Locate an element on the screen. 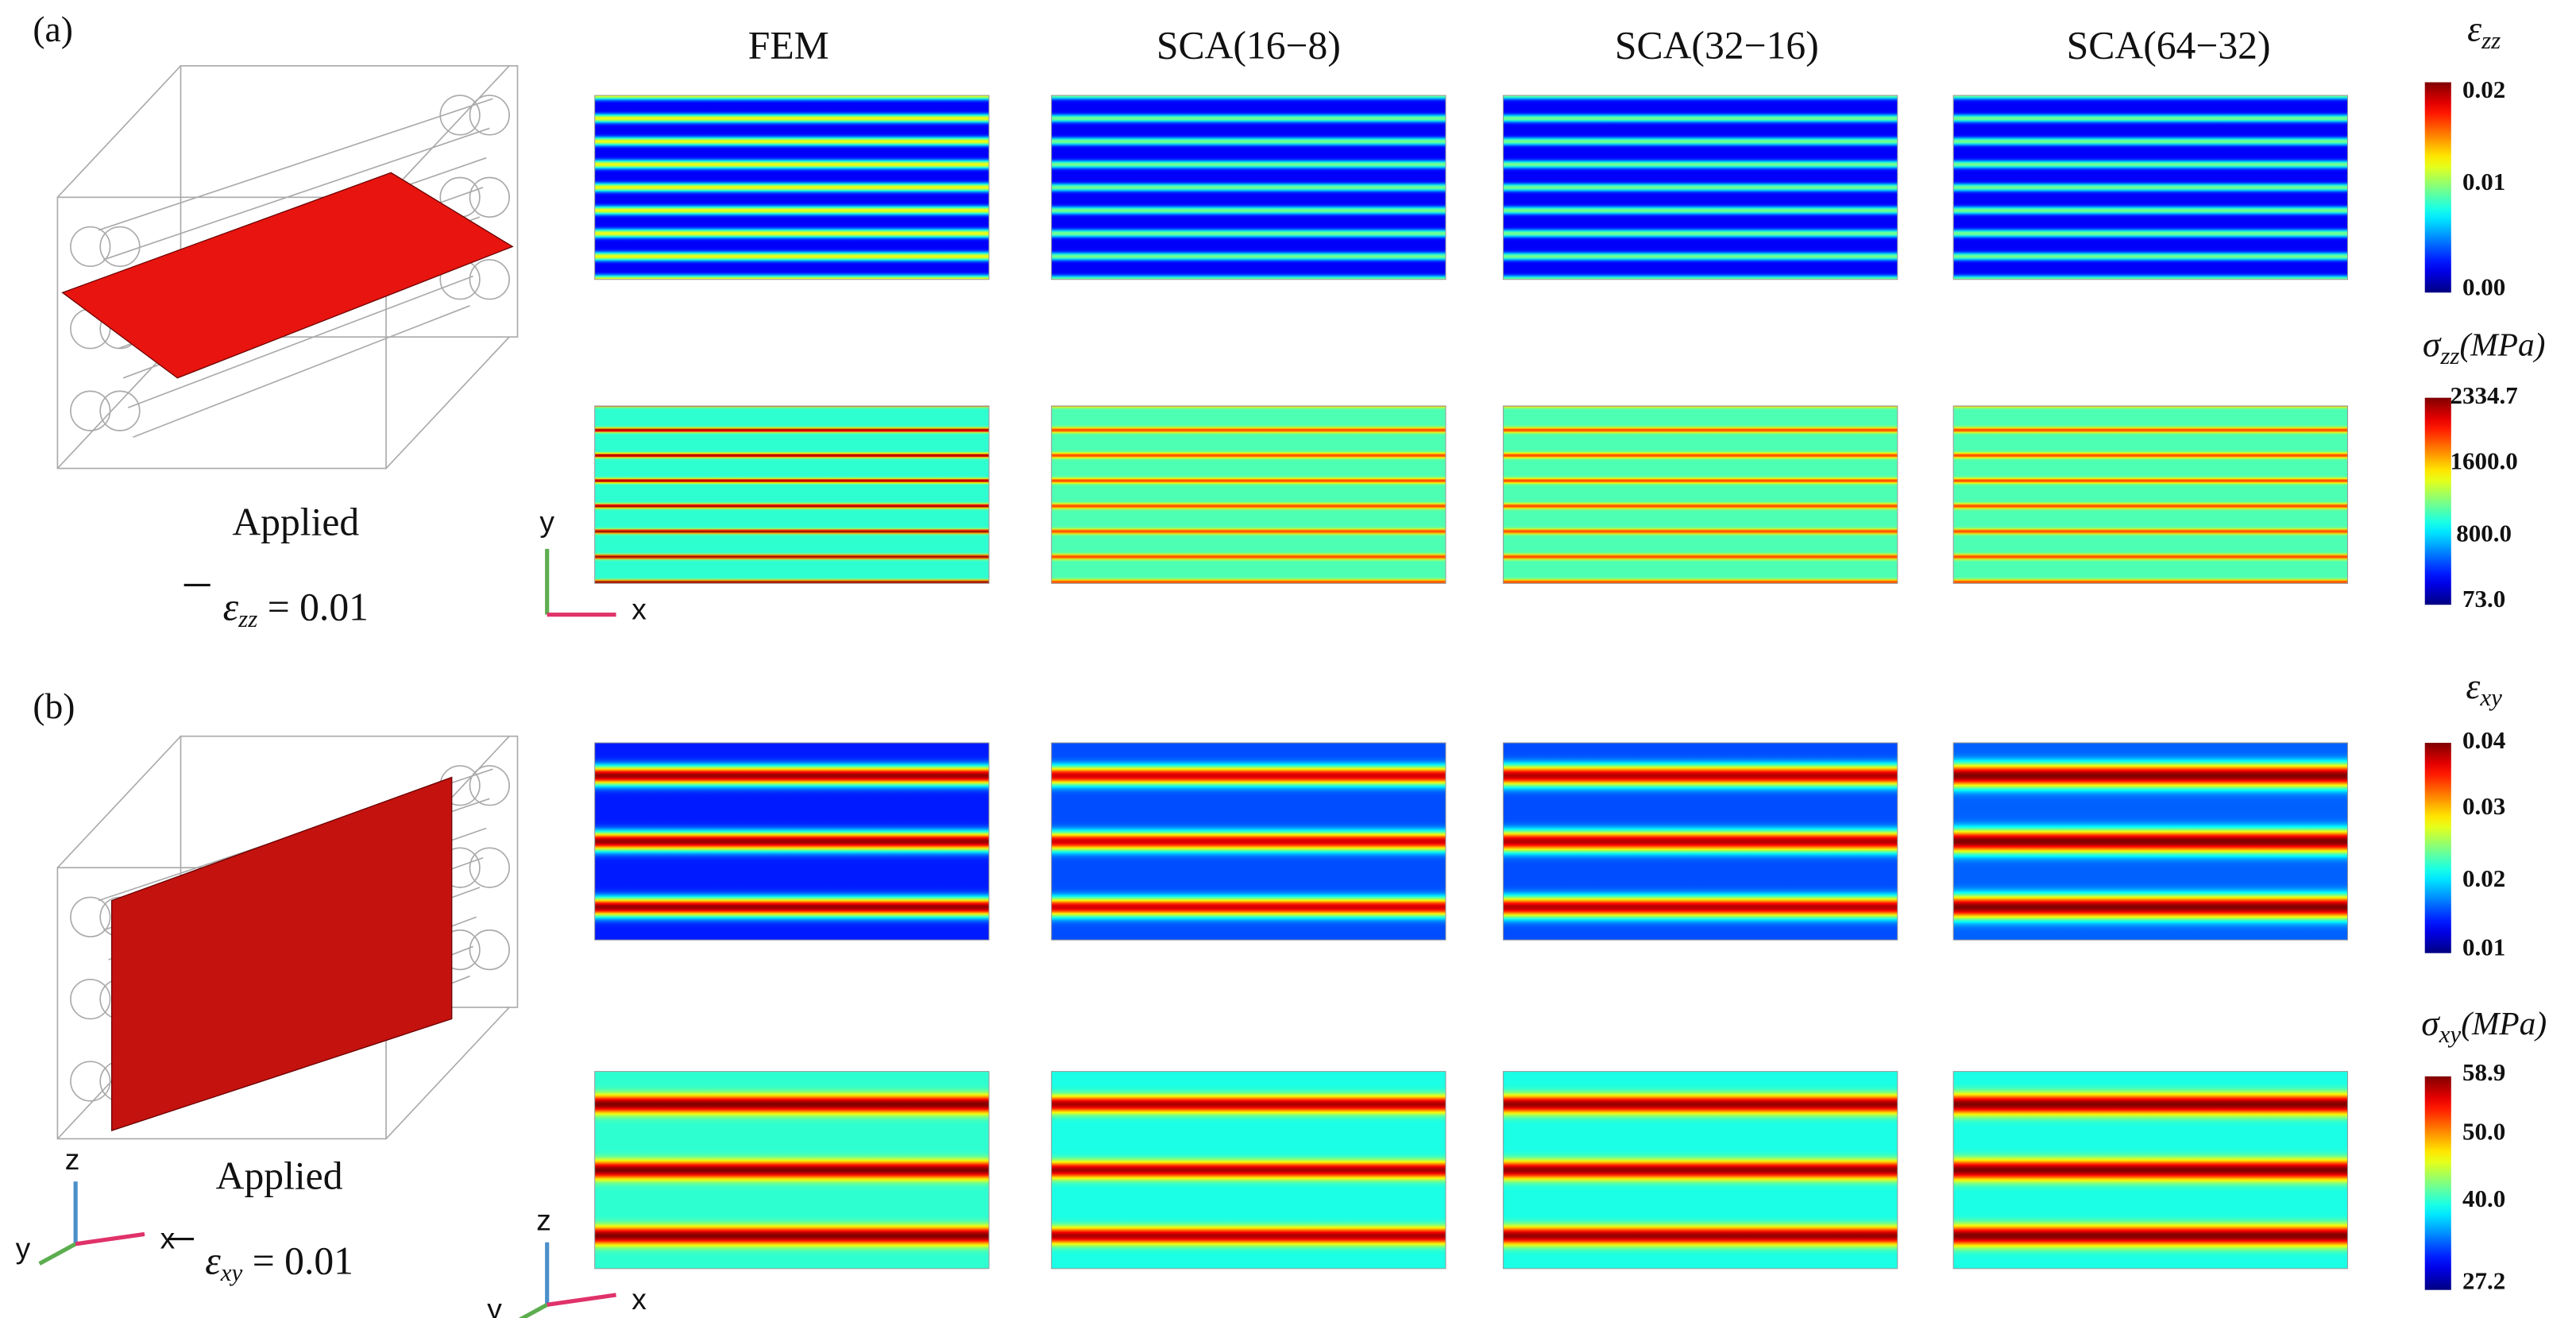  column-title: SCA(16−8) is located at coordinates (1249, 46).